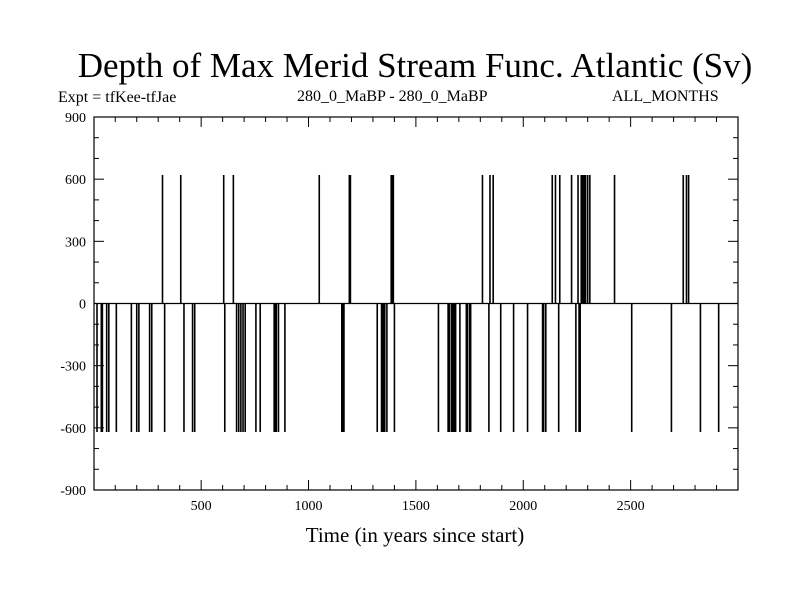  What do you see at coordinates (73, 491) in the screenshot?
I see `y-tick-label: -900` at bounding box center [73, 491].